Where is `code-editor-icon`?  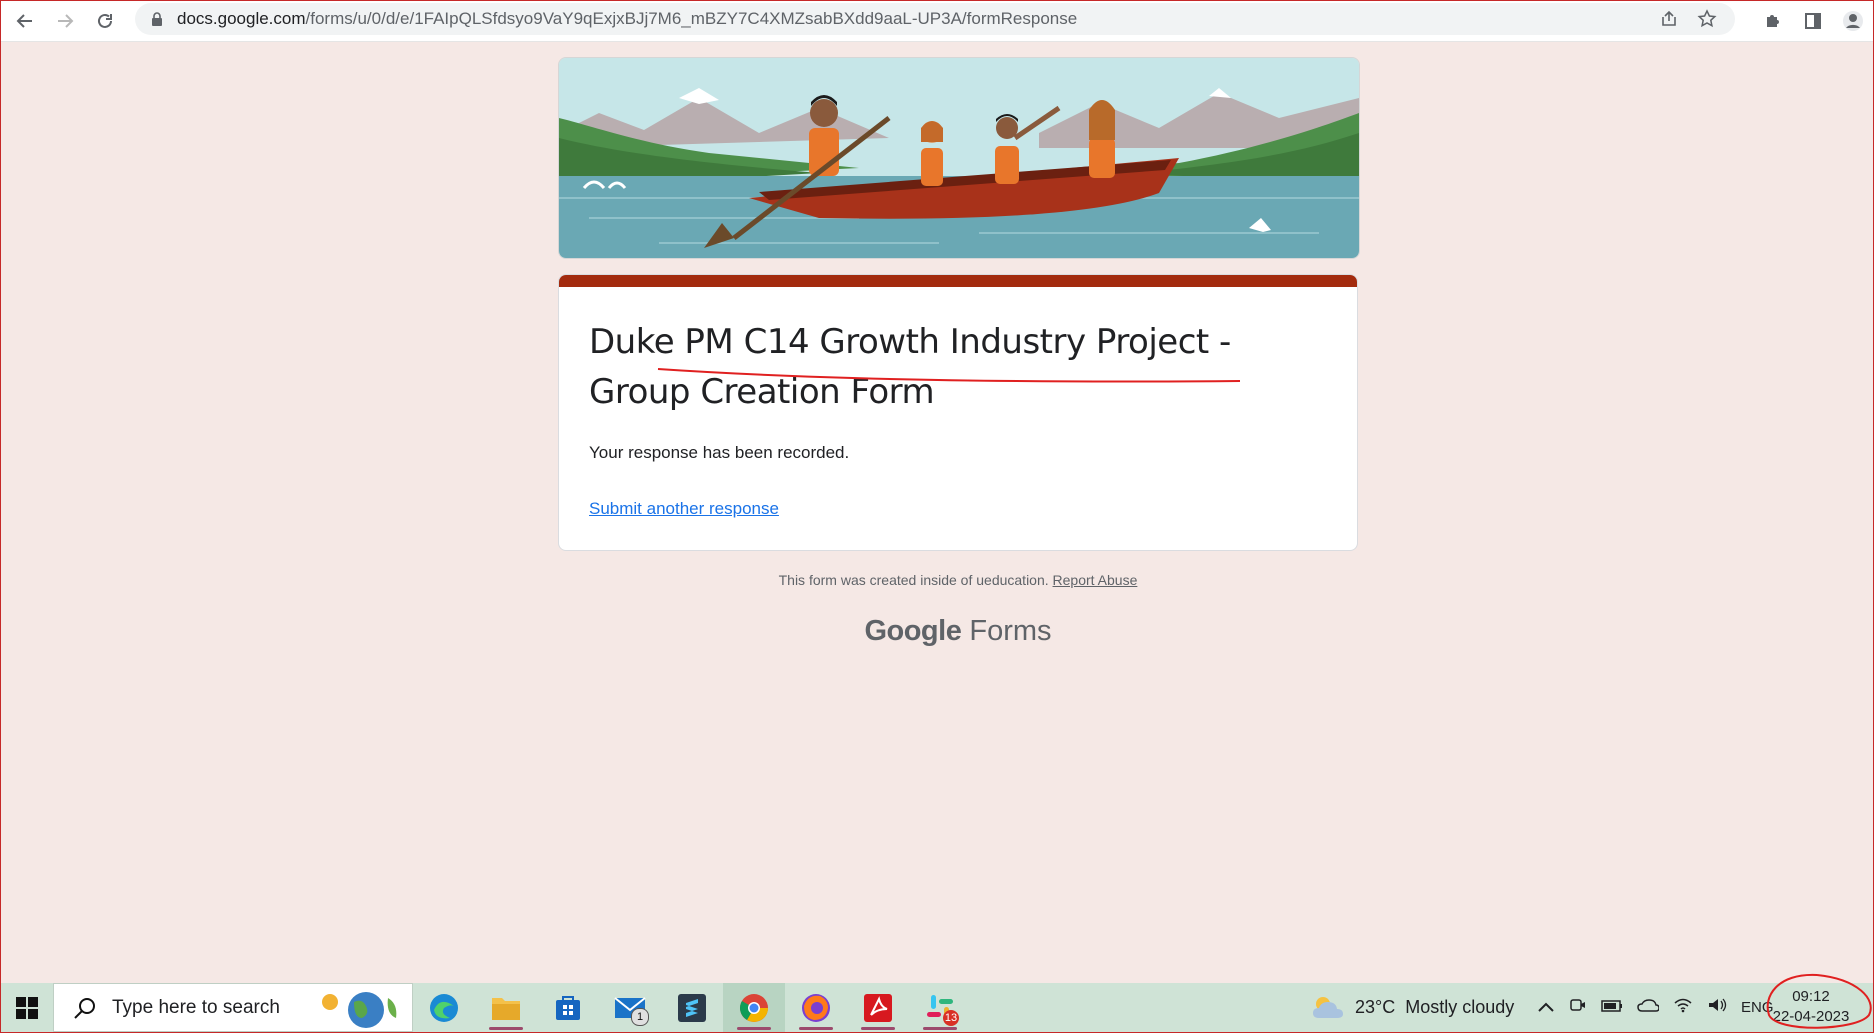 code-editor-icon is located at coordinates (692, 1007).